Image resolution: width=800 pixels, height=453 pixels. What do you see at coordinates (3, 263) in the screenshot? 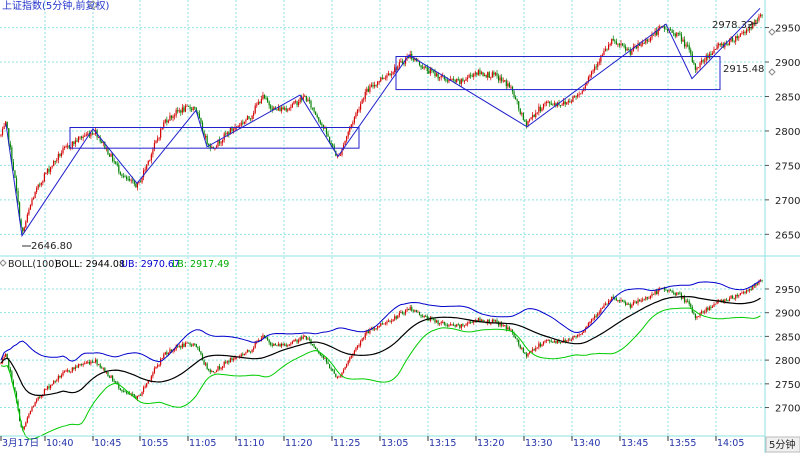
I see `legend-settings-icon` at bounding box center [3, 263].